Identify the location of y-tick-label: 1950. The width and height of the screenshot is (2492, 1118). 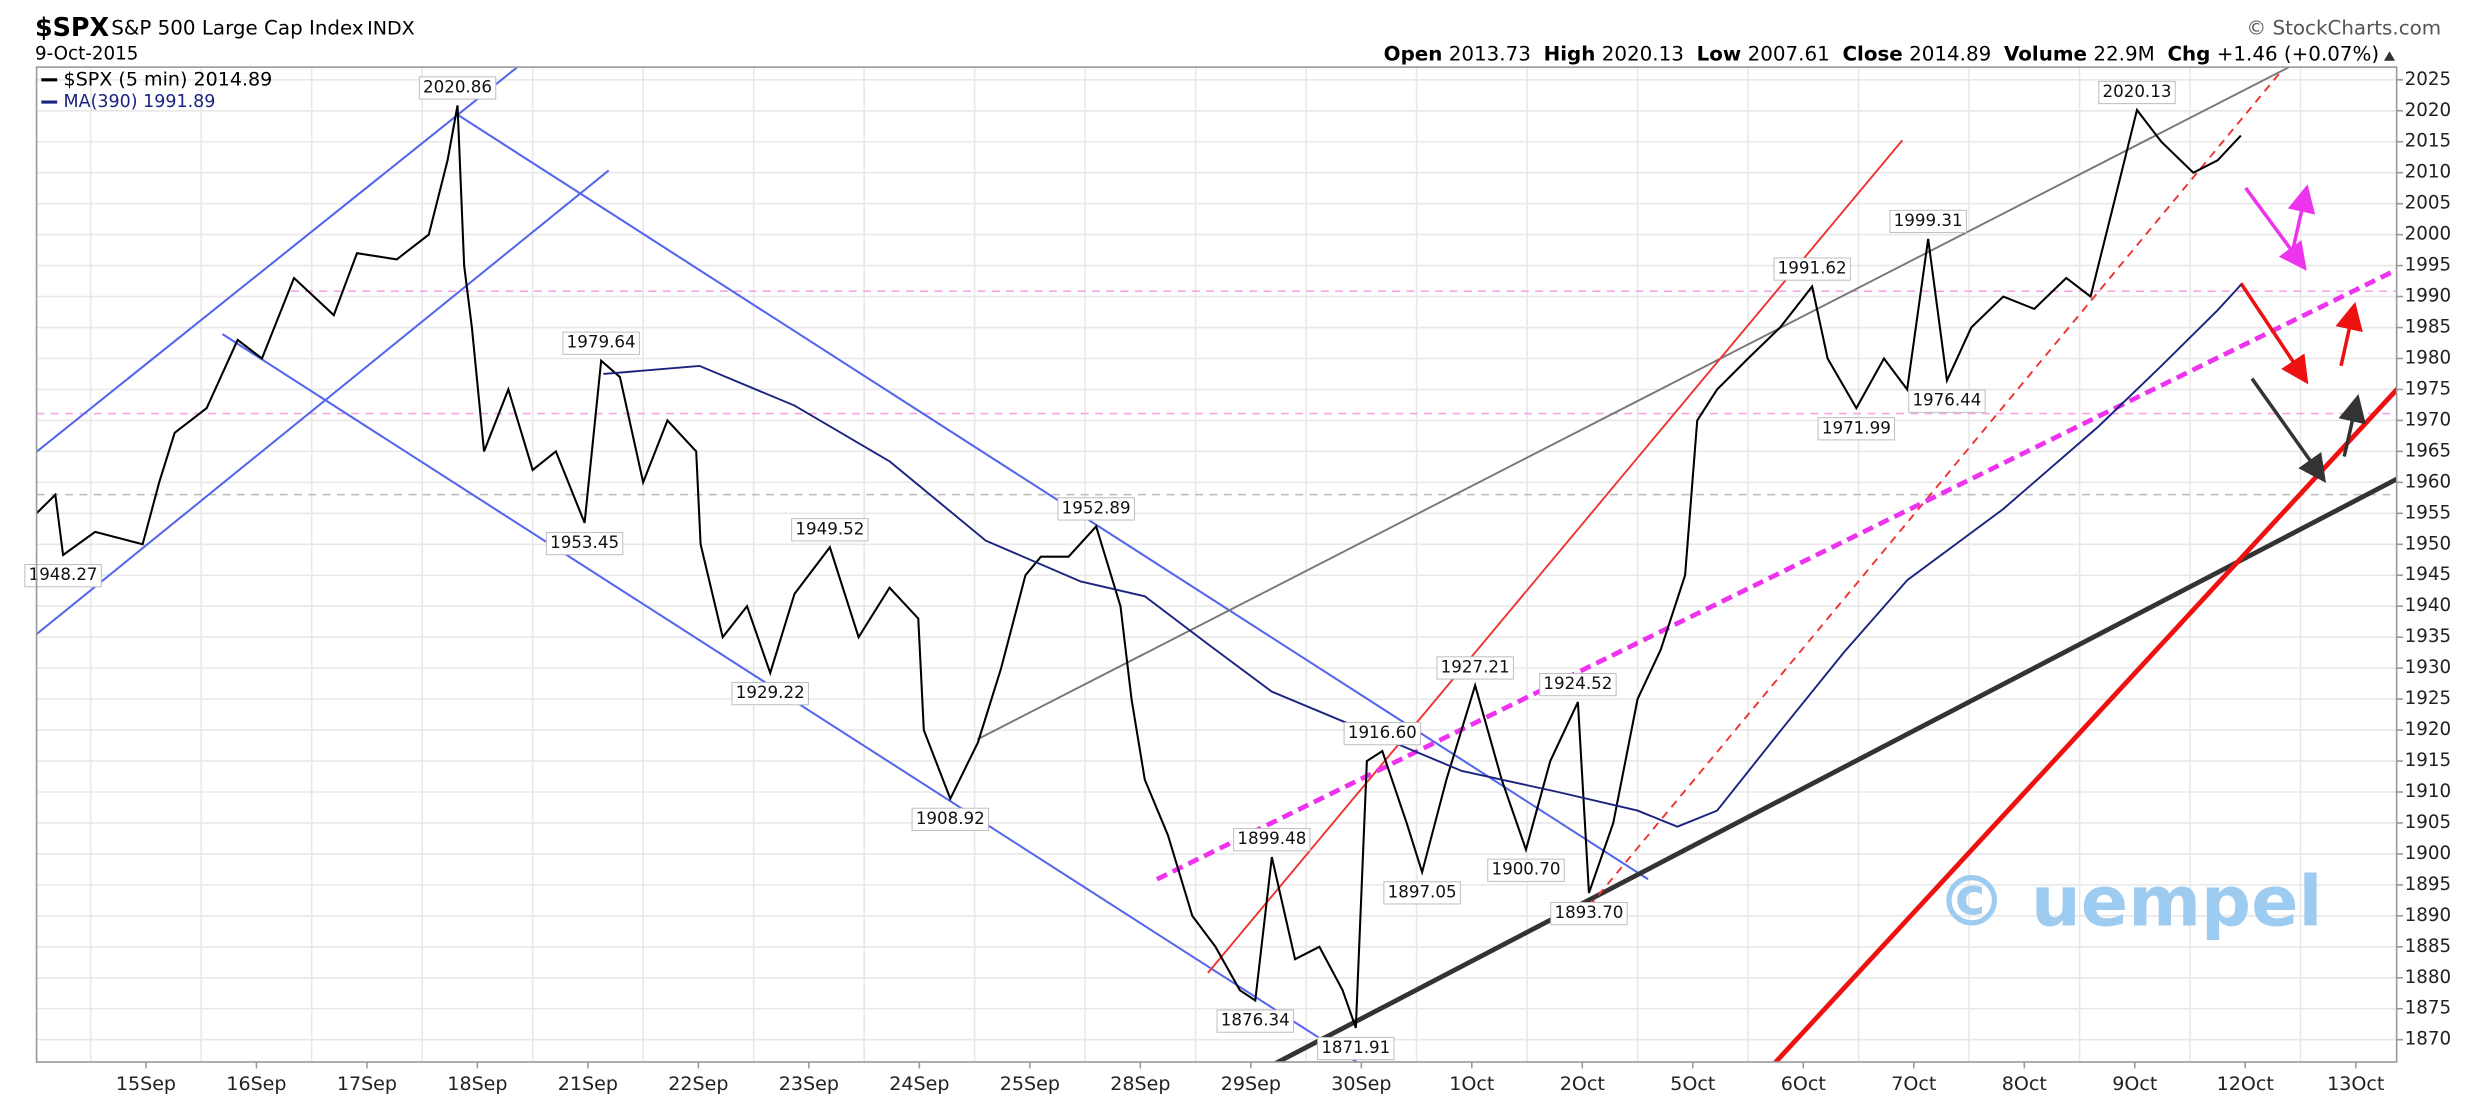
(2428, 543).